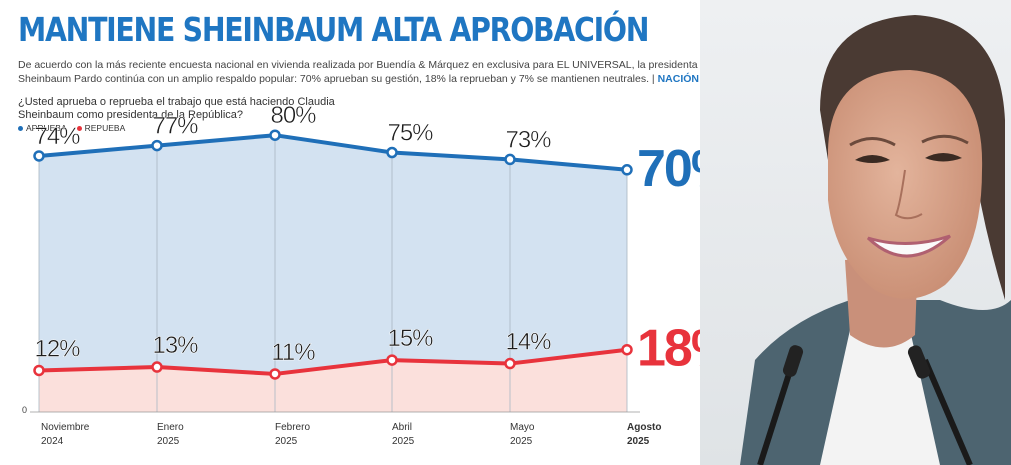 The width and height of the screenshot is (1011, 465). I want to click on legend-disapprove: REPUEBA, so click(101, 128).